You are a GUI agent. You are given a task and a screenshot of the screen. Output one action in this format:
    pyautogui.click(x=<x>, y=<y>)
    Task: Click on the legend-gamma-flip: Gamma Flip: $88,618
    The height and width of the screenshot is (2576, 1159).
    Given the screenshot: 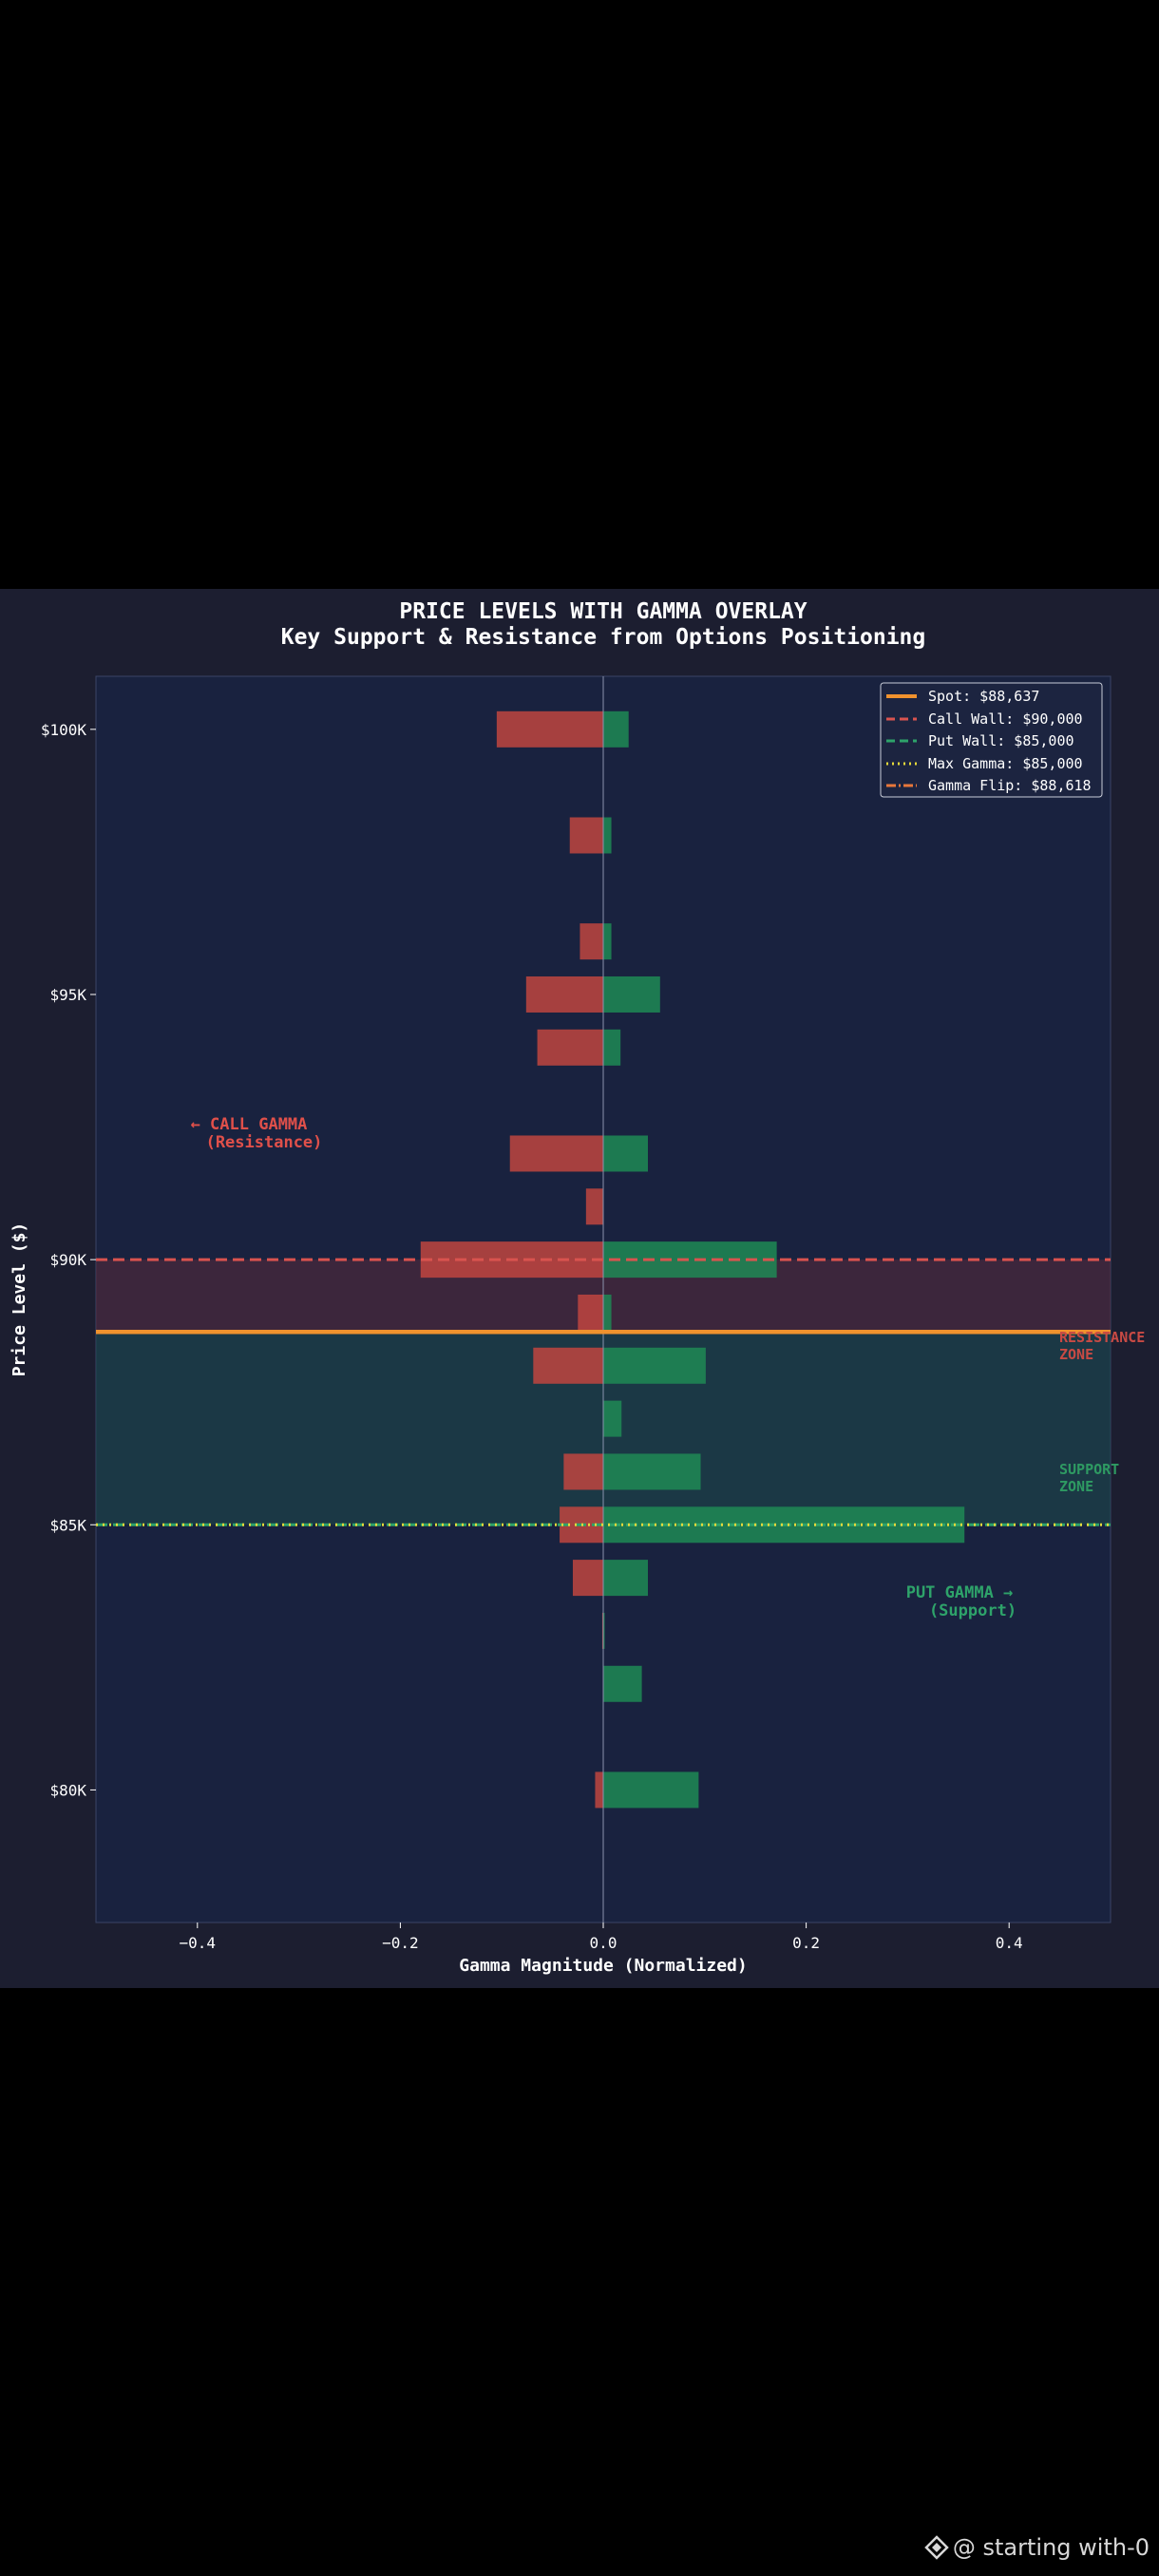 What is the action you would take?
    pyautogui.click(x=1010, y=785)
    